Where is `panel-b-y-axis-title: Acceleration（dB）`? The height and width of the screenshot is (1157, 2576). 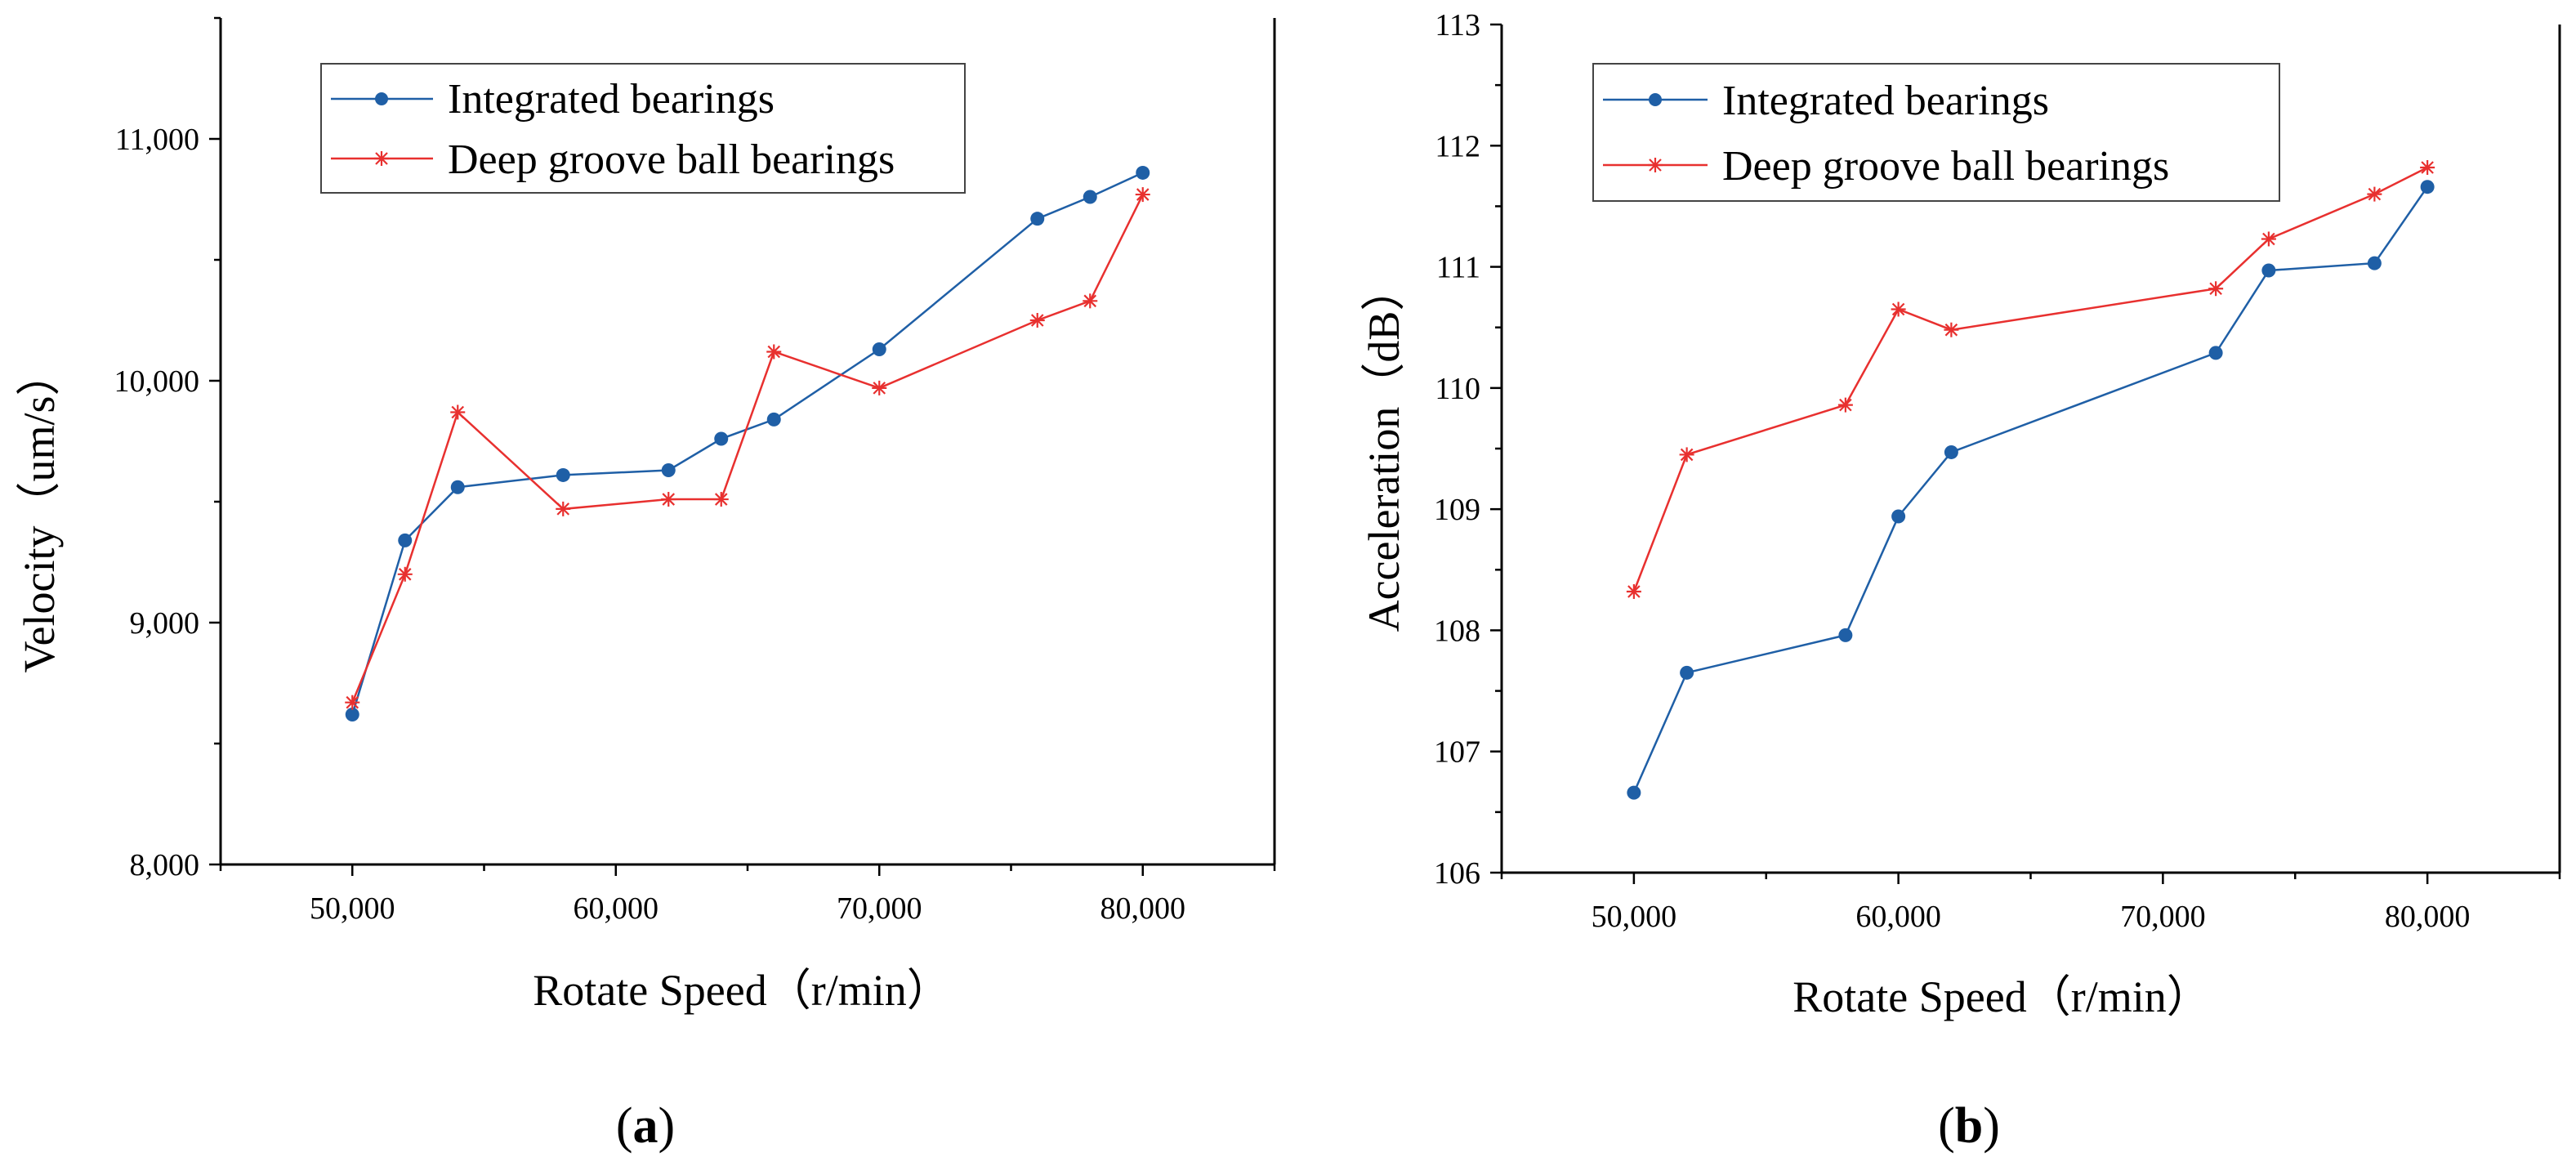
panel-b-y-axis-title: Acceleration（dB） is located at coordinates (1384, 449).